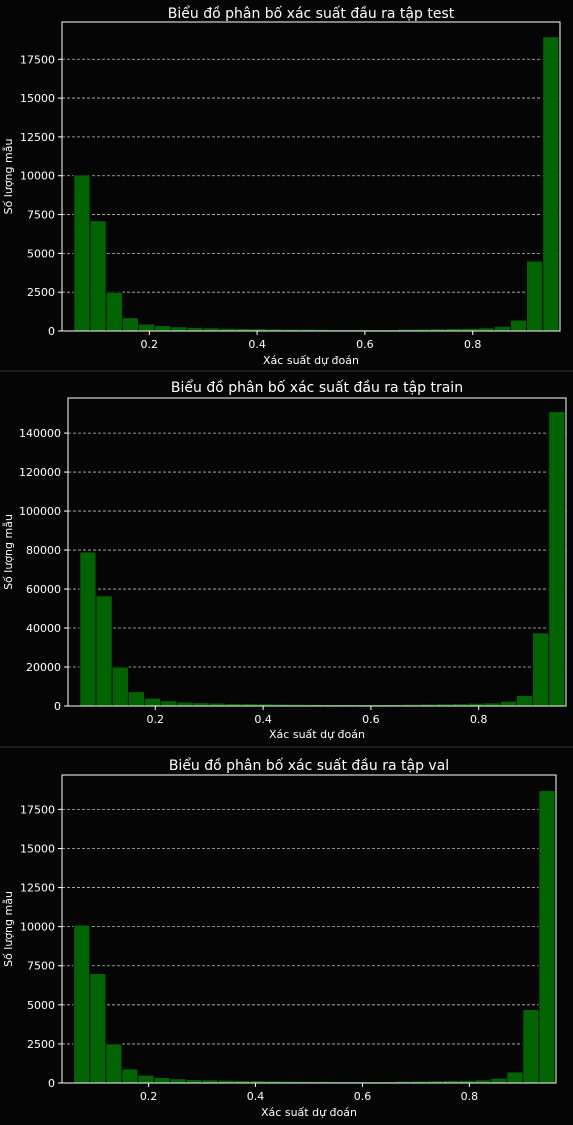 Image resolution: width=573 pixels, height=1125 pixels. Describe the element at coordinates (43, 628) in the screenshot. I see `y-tick-label: 40000` at that location.